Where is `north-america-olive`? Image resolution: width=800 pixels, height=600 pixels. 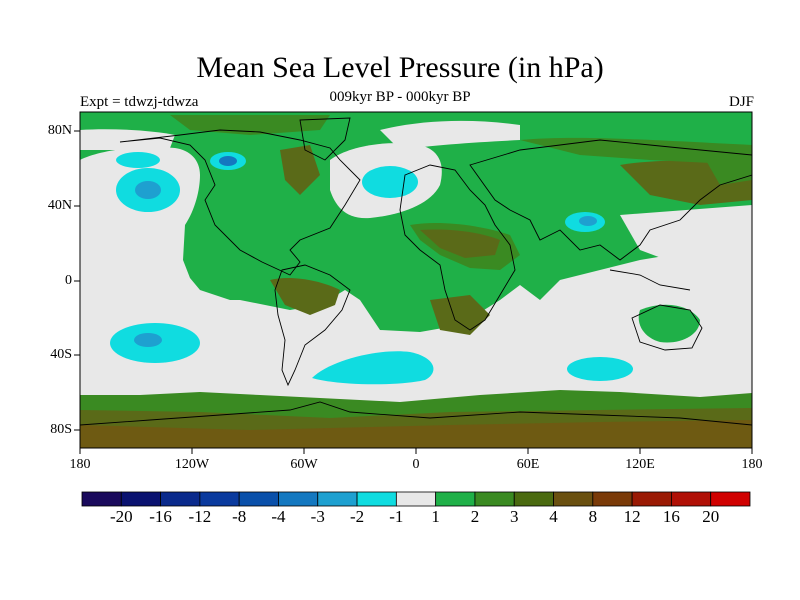
north-america-olive is located at coordinates (300, 170).